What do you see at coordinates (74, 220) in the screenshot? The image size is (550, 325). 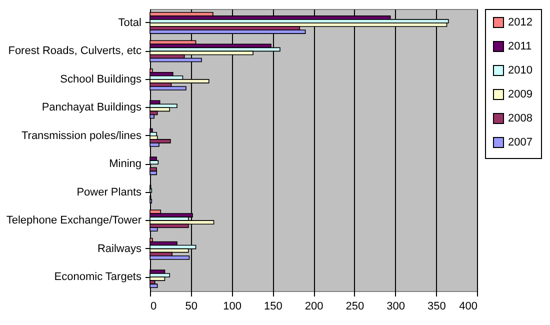 I see `y-tick-label: Telephone Exchange/Tower` at bounding box center [74, 220].